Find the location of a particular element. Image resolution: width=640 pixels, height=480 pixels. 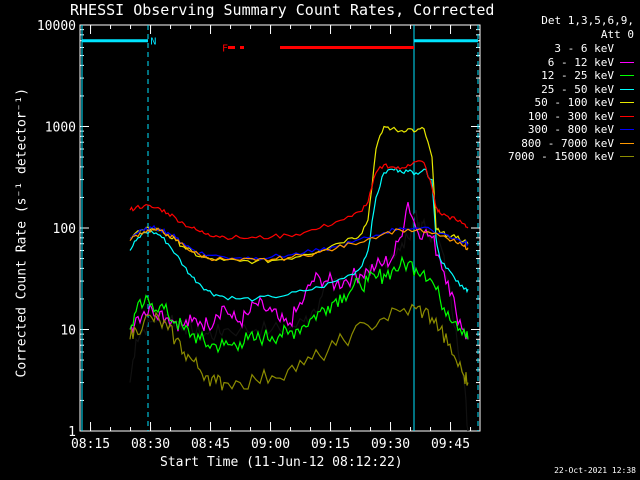

legend-entry: 3 - 6 keV is located at coordinates (594, 48).